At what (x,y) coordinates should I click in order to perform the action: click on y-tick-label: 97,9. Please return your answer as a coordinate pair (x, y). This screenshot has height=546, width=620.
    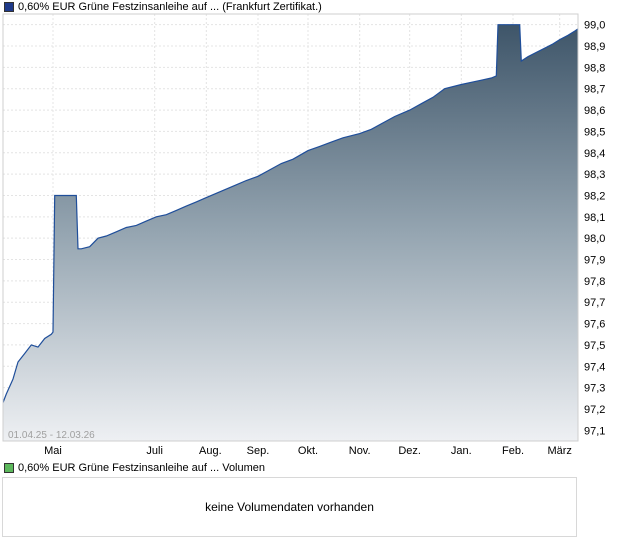
    Looking at the image, I should click on (594, 261).